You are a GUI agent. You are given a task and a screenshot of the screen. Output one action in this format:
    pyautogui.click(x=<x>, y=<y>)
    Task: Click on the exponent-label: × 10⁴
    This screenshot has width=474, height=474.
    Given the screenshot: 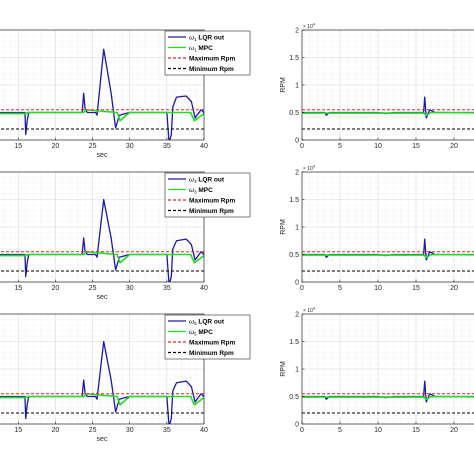 What is the action you would take?
    pyautogui.click(x=309, y=310)
    